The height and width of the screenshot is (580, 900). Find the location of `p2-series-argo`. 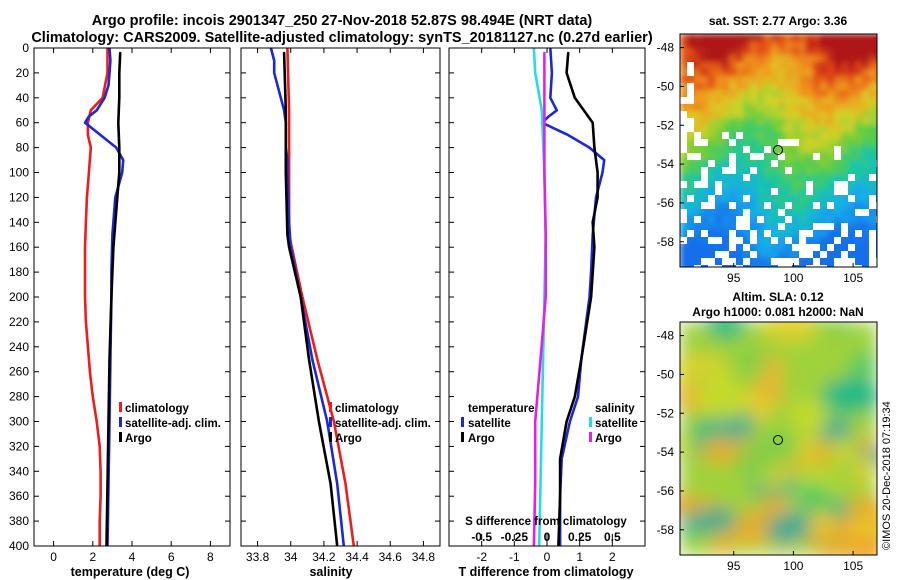

p2-series-argo is located at coordinates (310, 298).